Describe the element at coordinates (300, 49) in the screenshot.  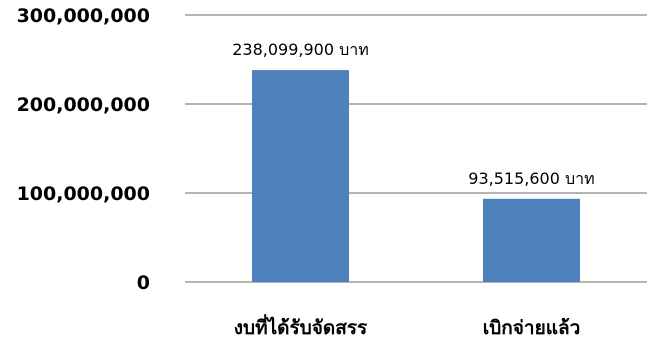
I see `data-label: 238,099,900 บาท` at that location.